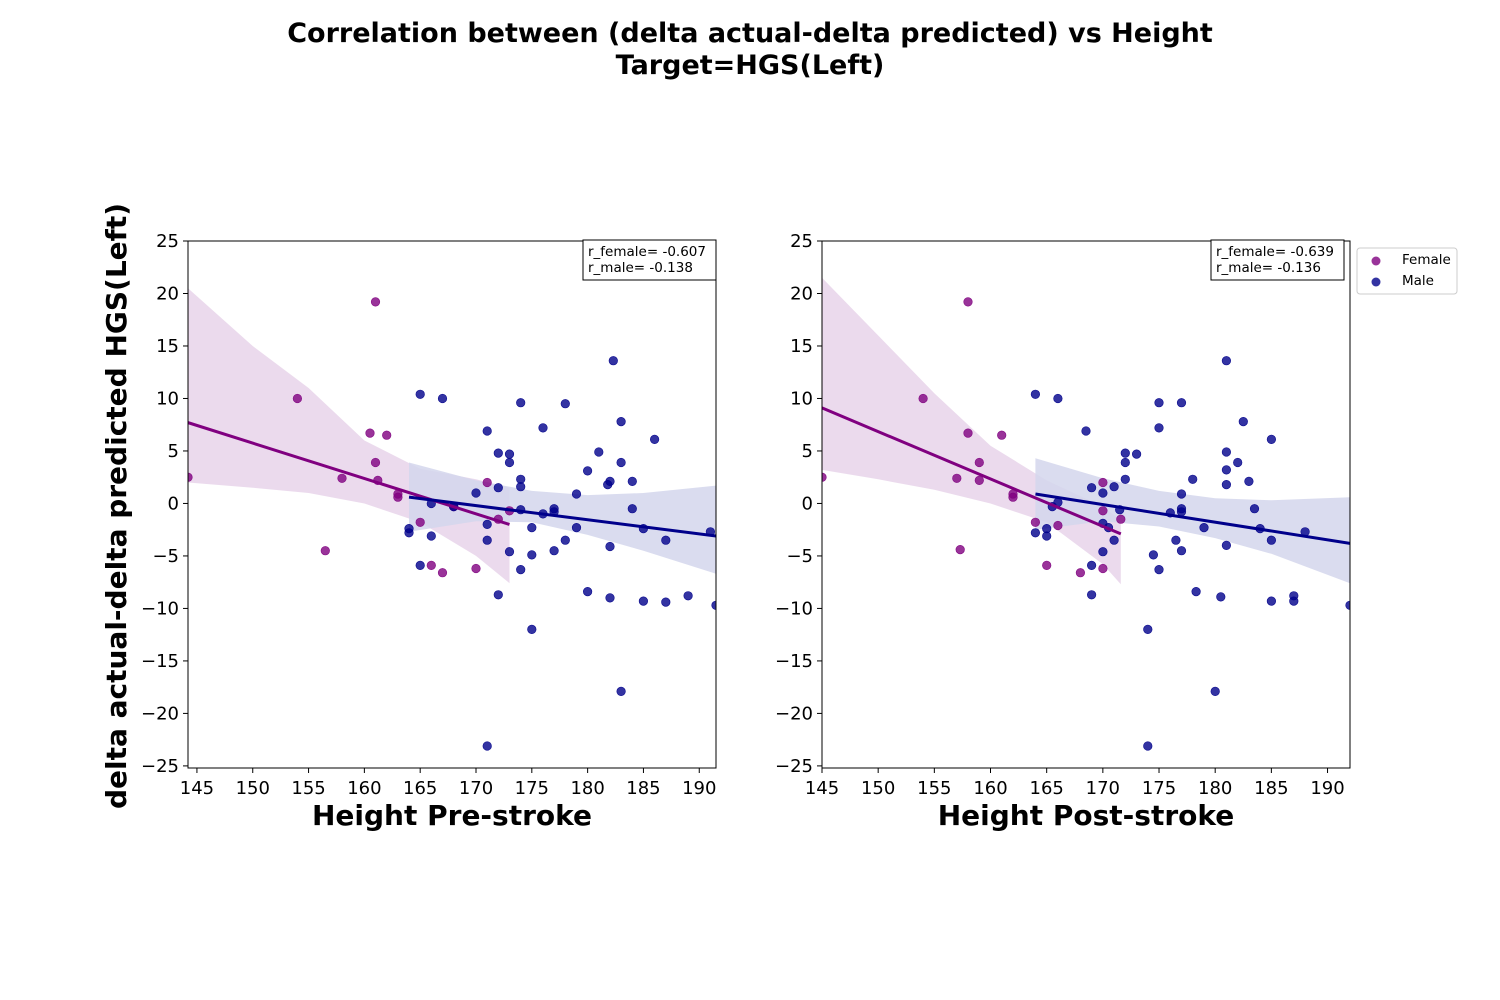 The image size is (1500, 1000). Describe the element at coordinates (750, 65) in the screenshot. I see `chart-subtitle: Target=HGS(Left)` at that location.